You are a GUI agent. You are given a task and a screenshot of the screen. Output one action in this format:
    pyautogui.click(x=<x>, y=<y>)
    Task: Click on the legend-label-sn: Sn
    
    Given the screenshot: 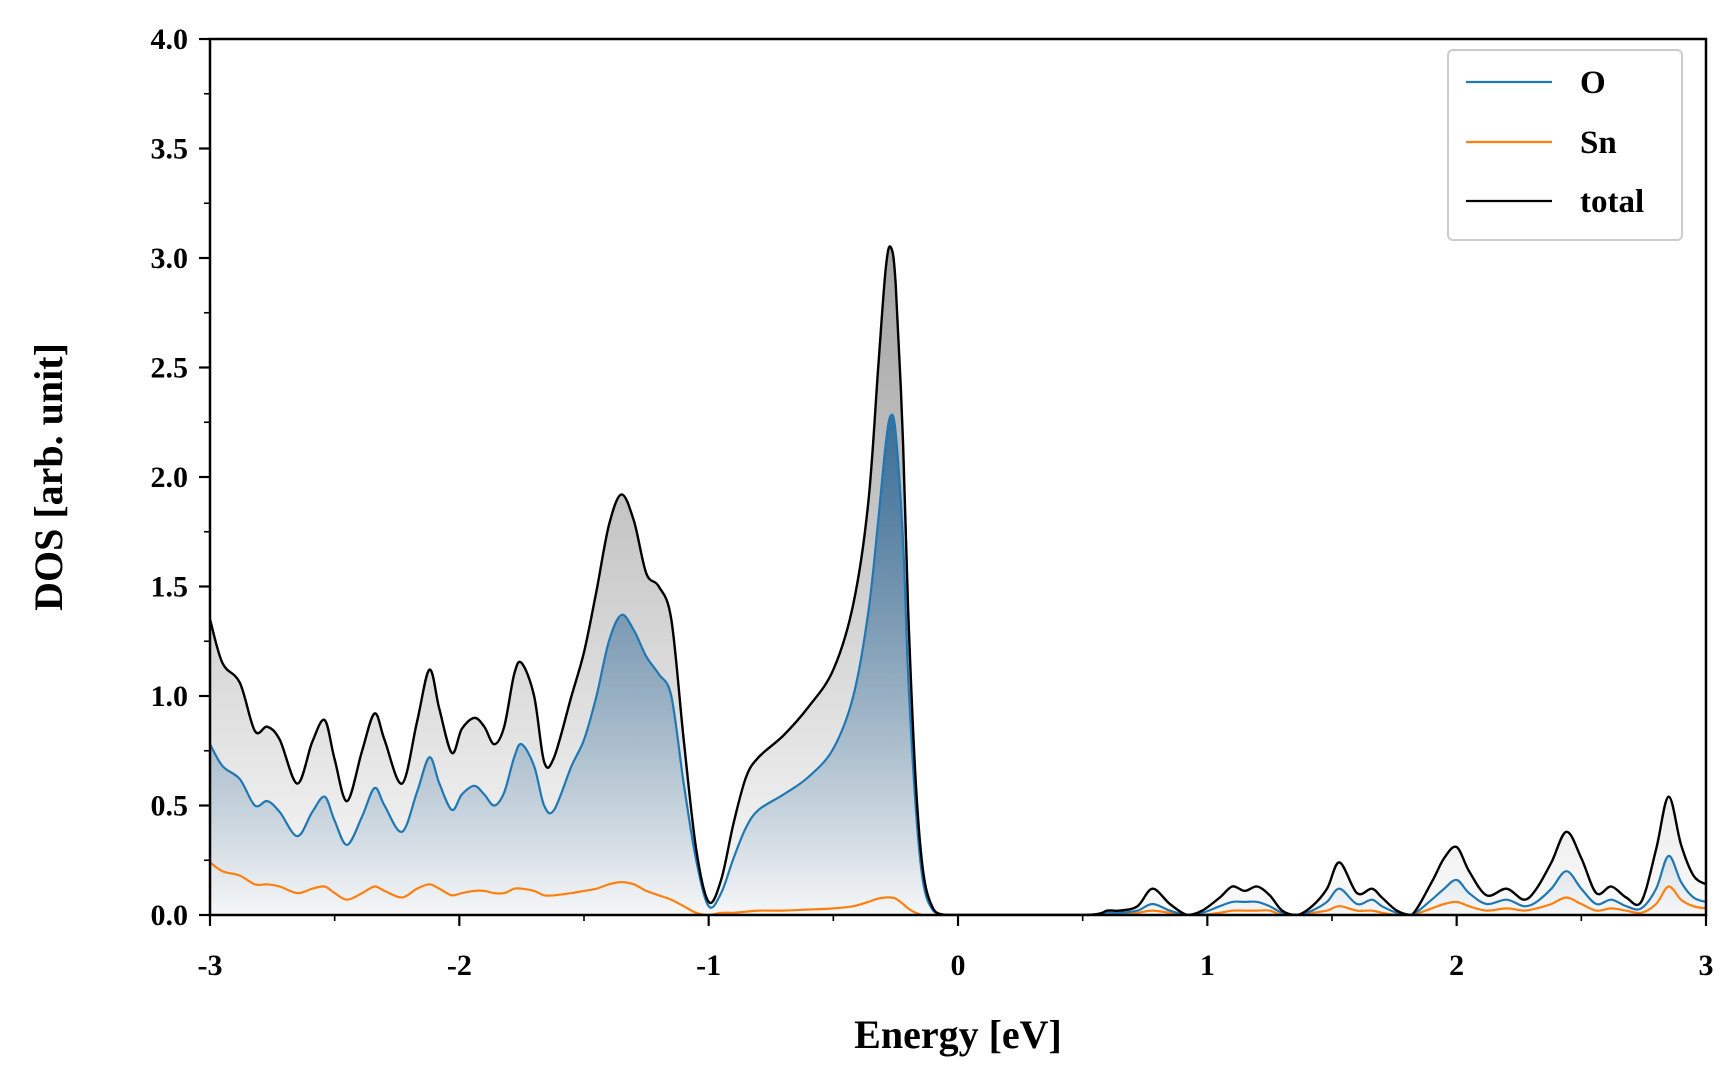 What is the action you would take?
    pyautogui.click(x=1598, y=143)
    